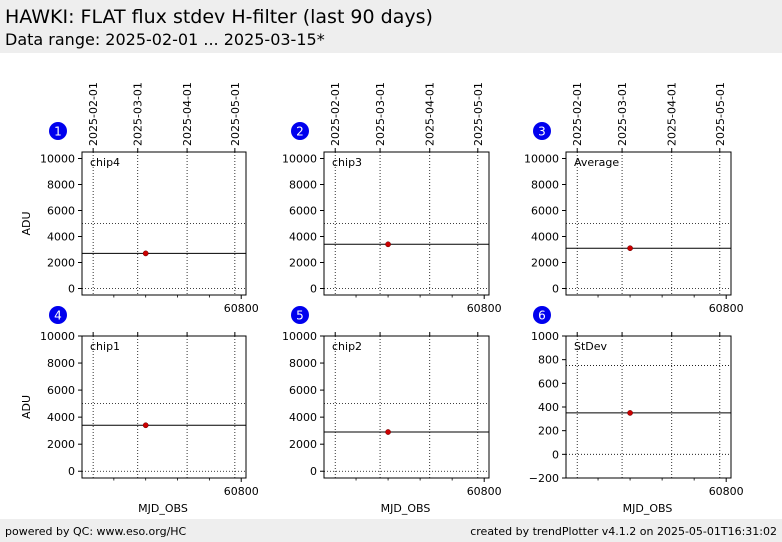 This screenshot has width=782, height=542. I want to click on panel-label: chip2, so click(347, 346).